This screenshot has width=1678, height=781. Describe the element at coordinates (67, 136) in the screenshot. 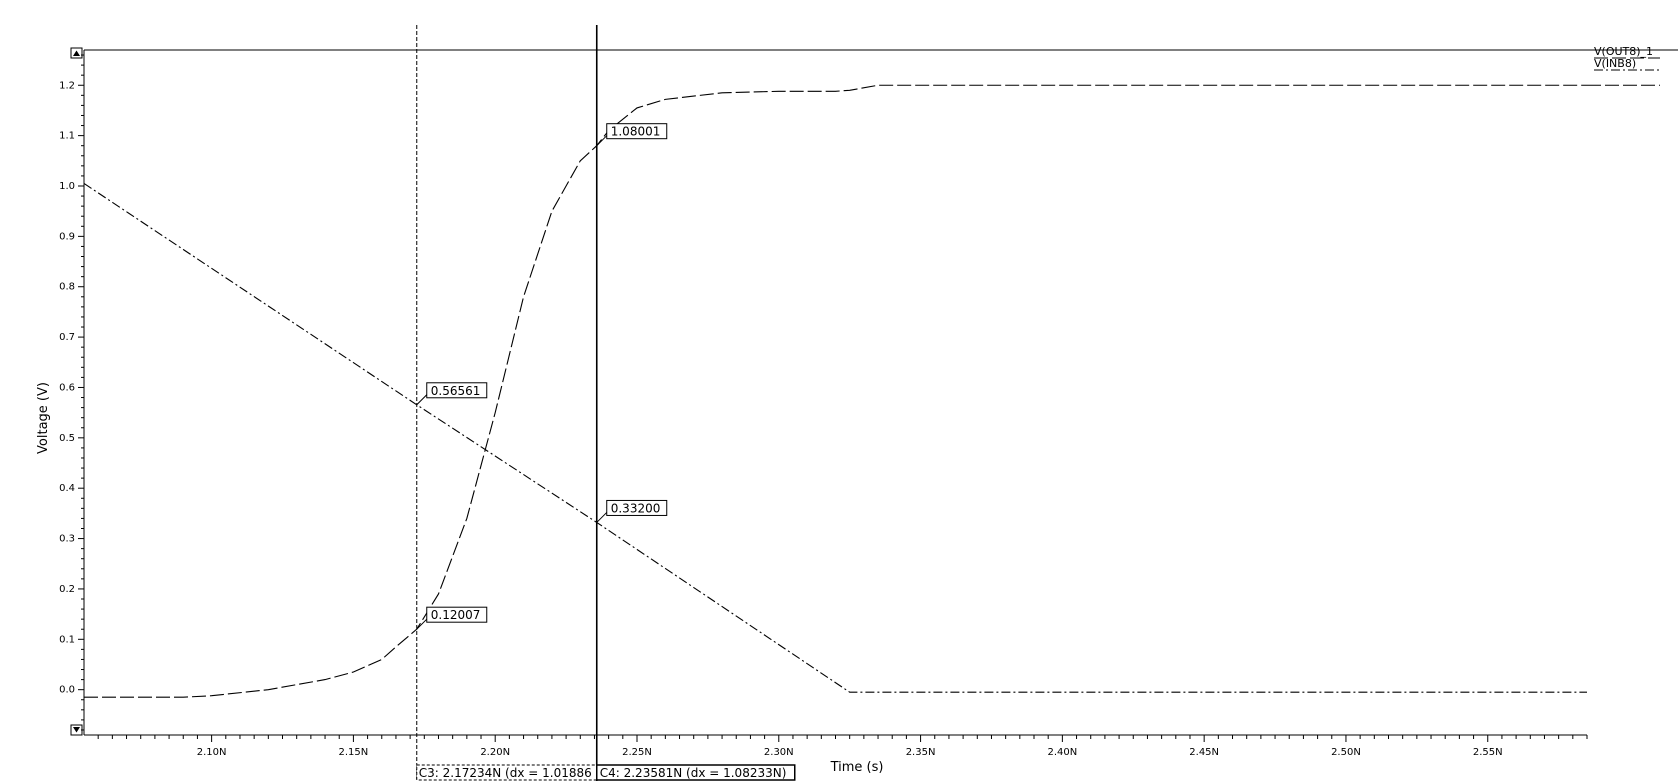

I see `y-tick-label: 1.1` at that location.